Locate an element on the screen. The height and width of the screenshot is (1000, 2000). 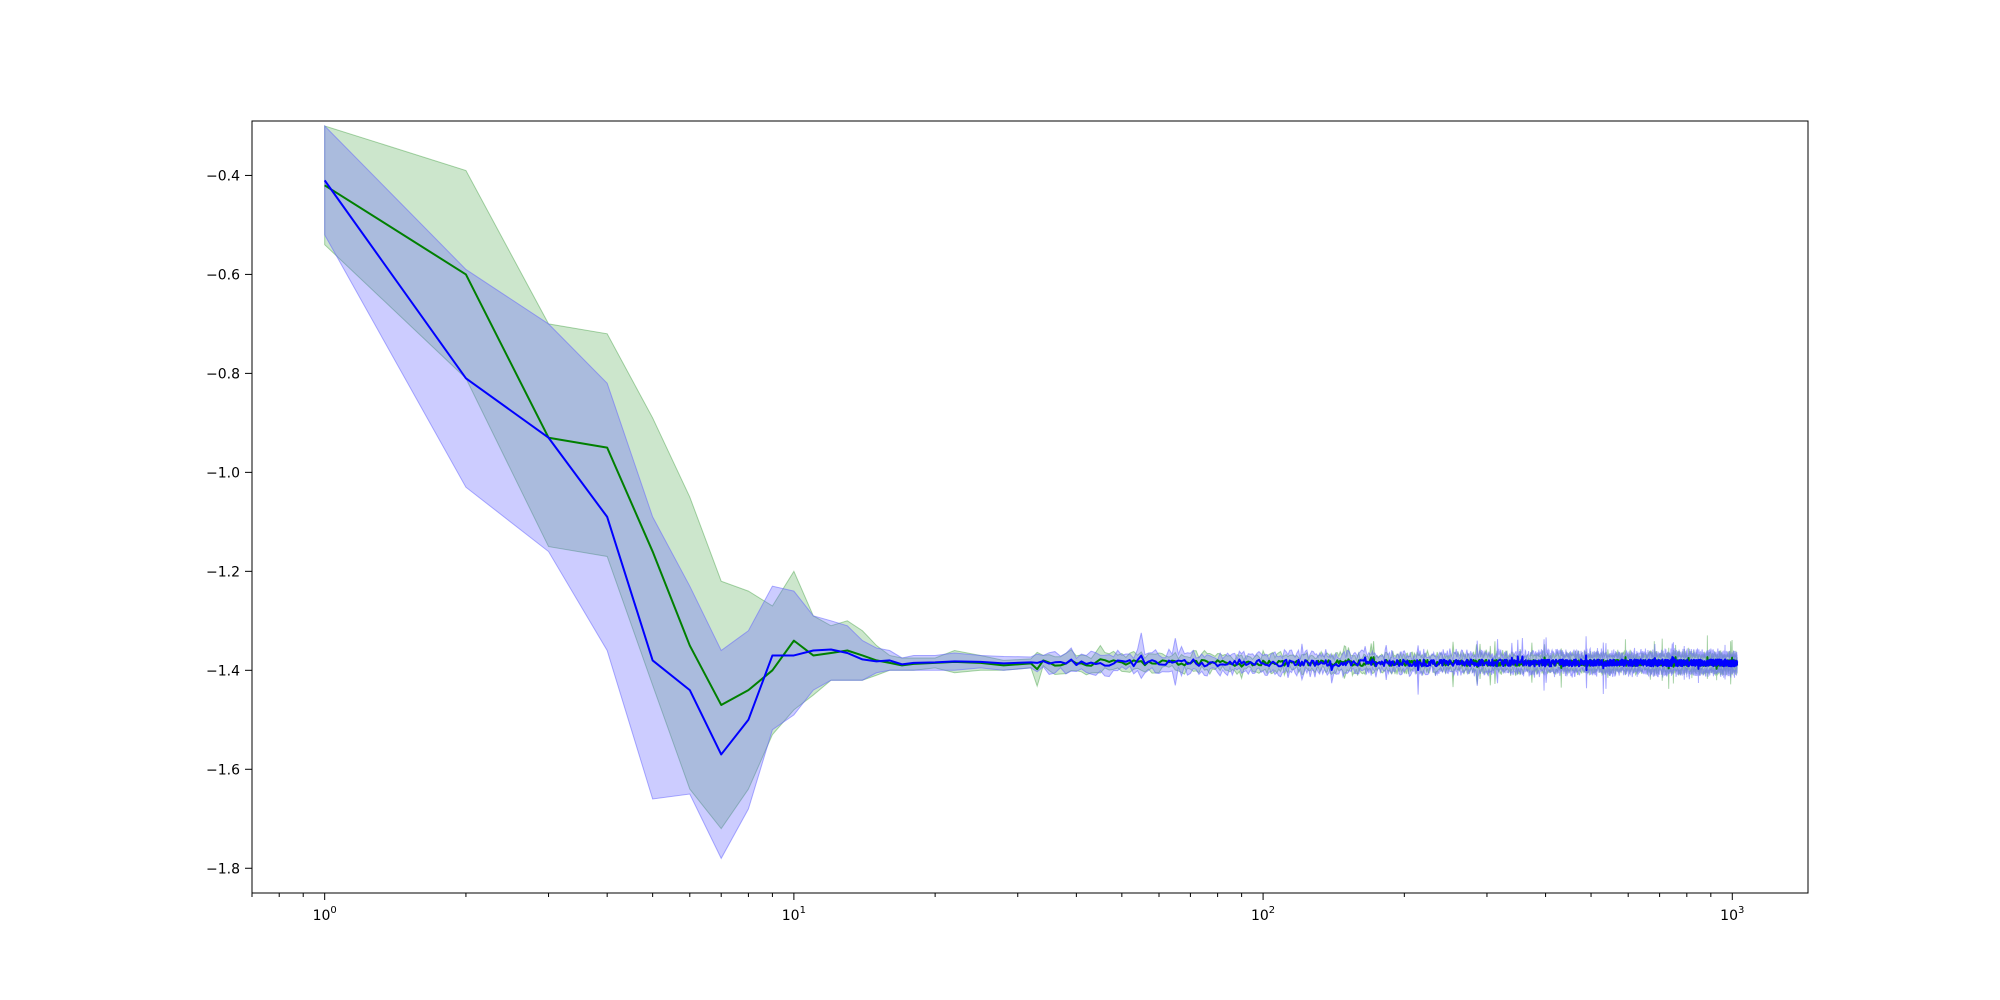
y-tick-label: −1.6 is located at coordinates (223, 770).